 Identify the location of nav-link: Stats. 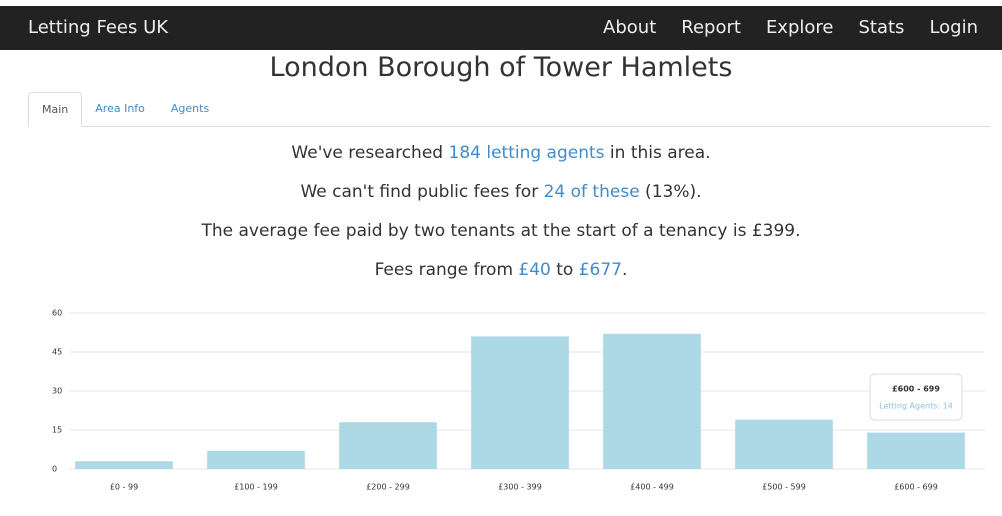
(881, 27).